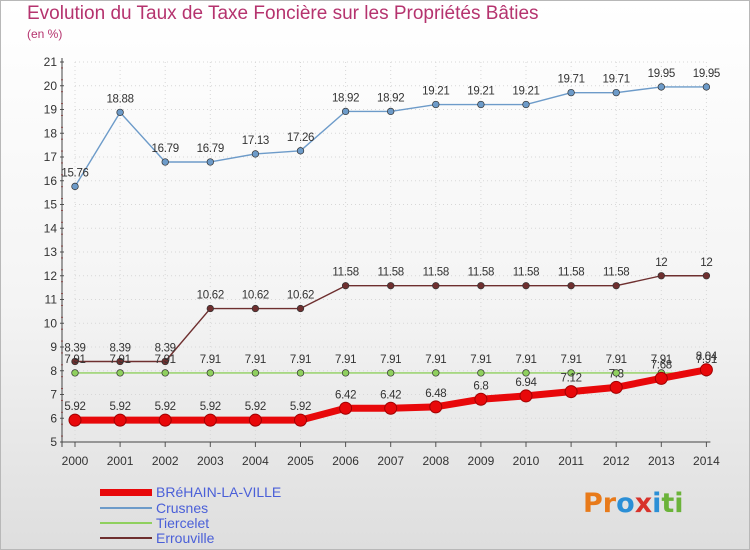 This screenshot has height=550, width=750. I want to click on data-label: 17.26, so click(300, 138).